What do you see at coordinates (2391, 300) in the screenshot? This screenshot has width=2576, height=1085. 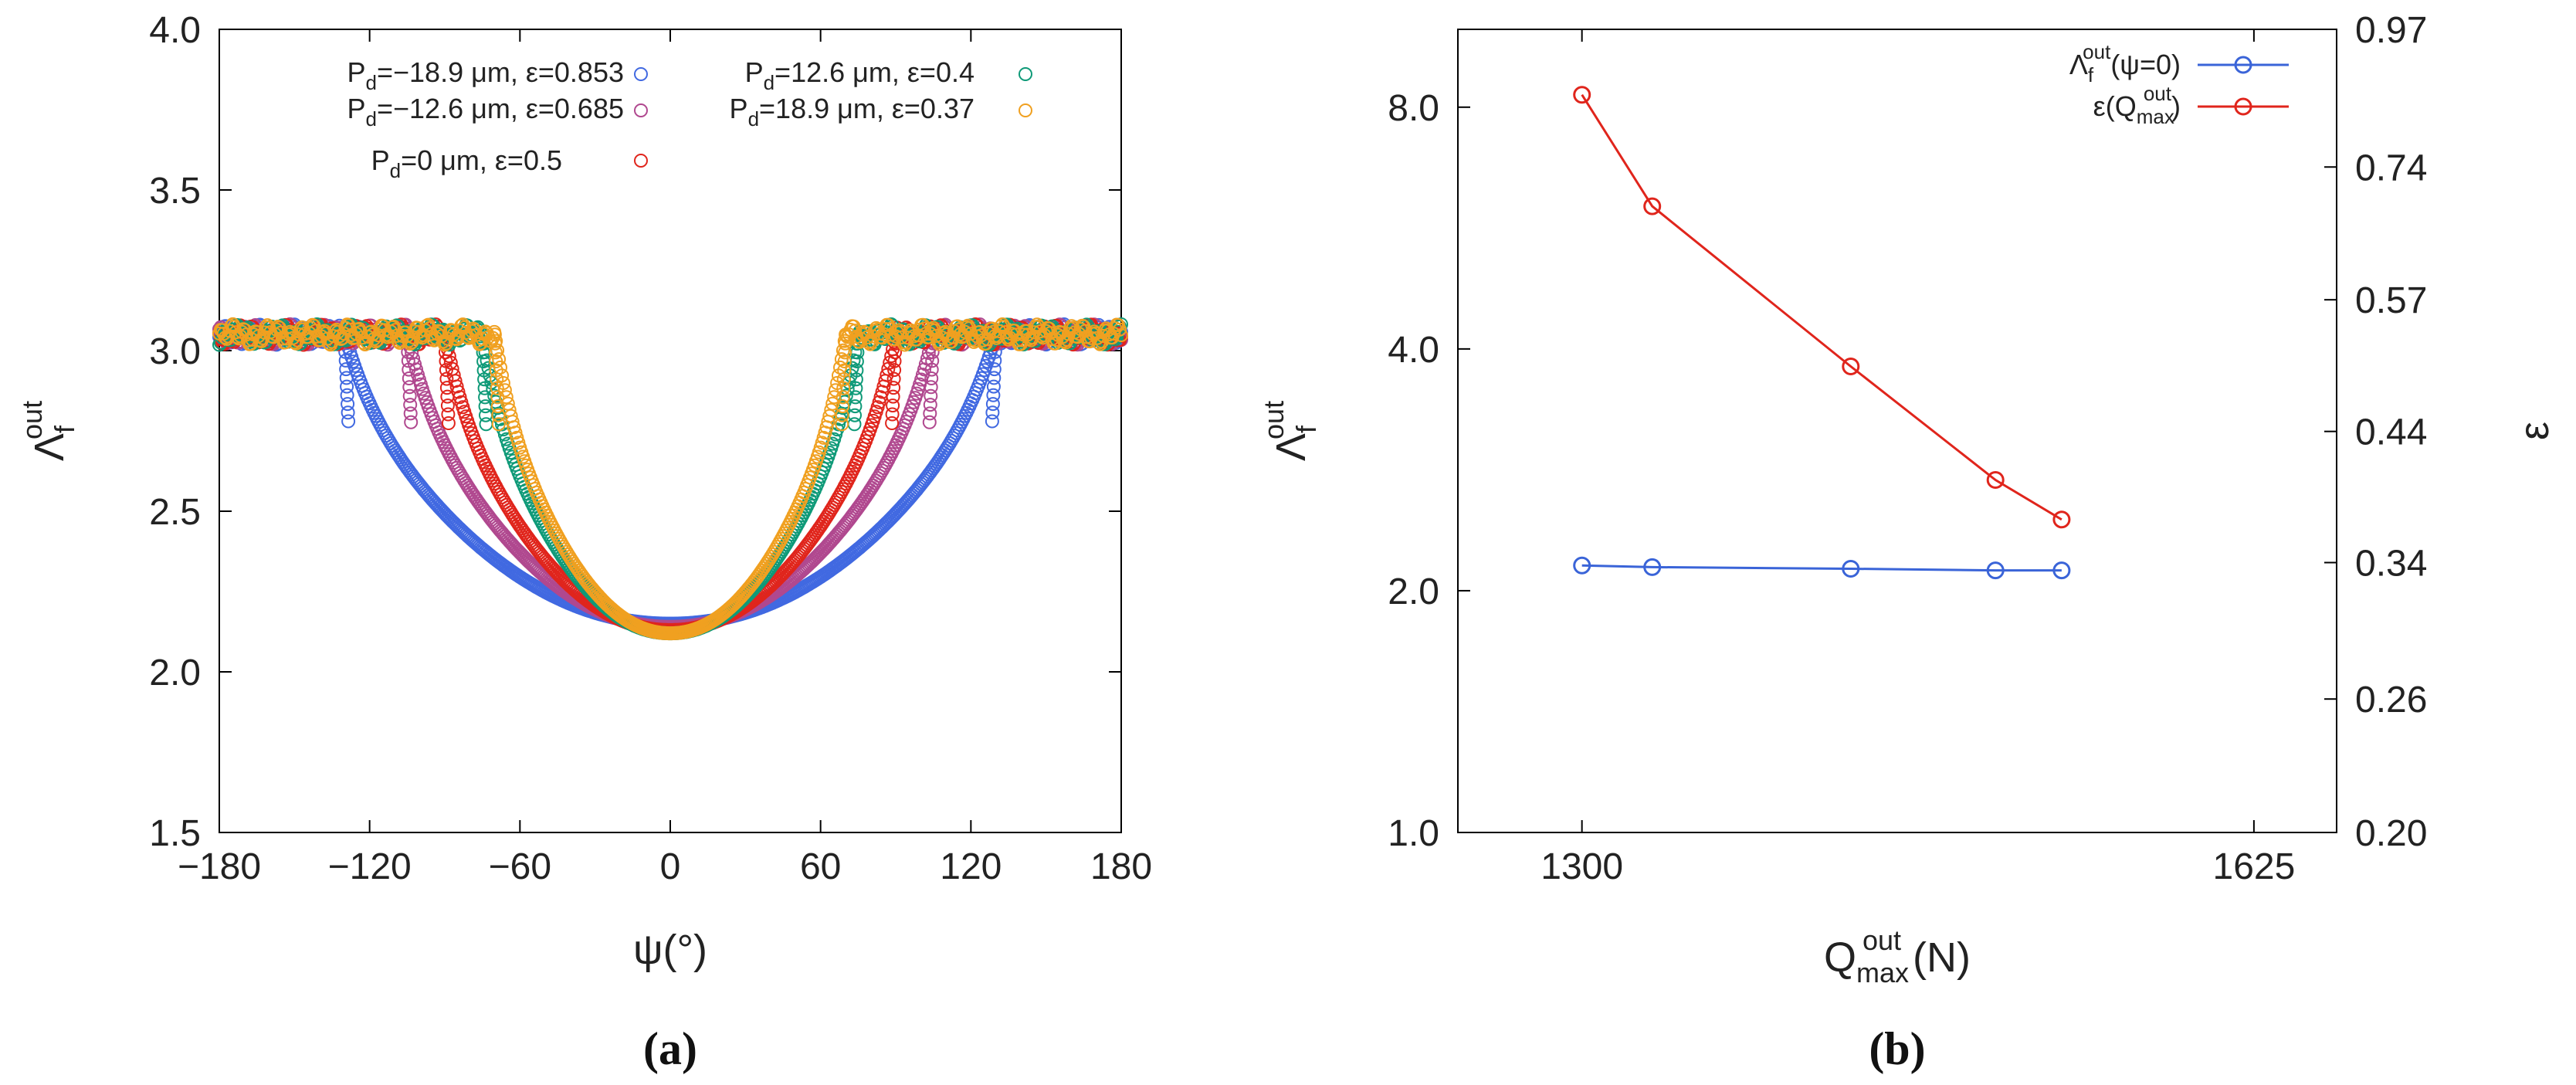 I see `y-right-tick-label: 0.57` at bounding box center [2391, 300].